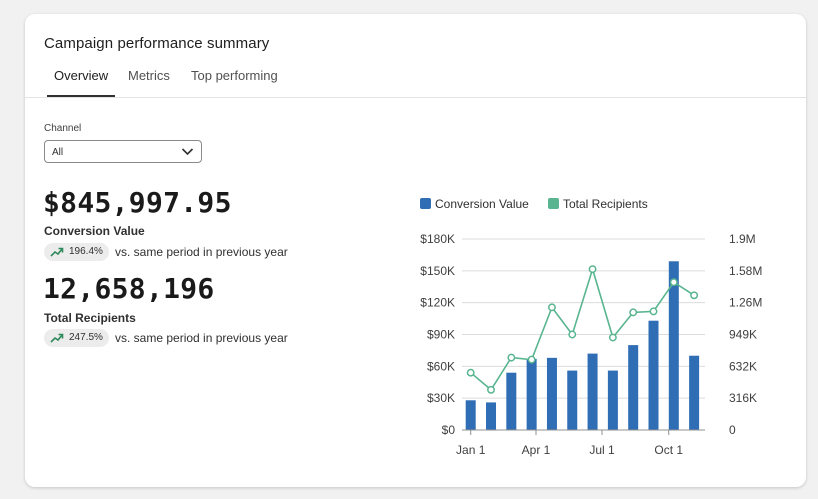 This screenshot has width=818, height=499. What do you see at coordinates (63, 128) in the screenshot?
I see `channel-label: Channel` at bounding box center [63, 128].